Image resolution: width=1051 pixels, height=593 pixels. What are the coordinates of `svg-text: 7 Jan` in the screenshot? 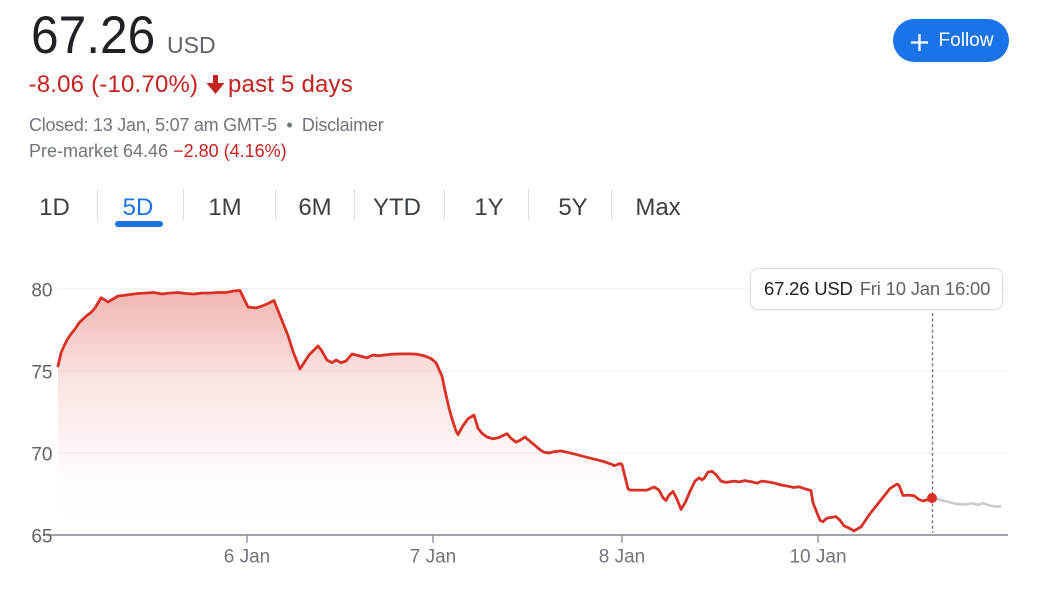 It's located at (433, 557).